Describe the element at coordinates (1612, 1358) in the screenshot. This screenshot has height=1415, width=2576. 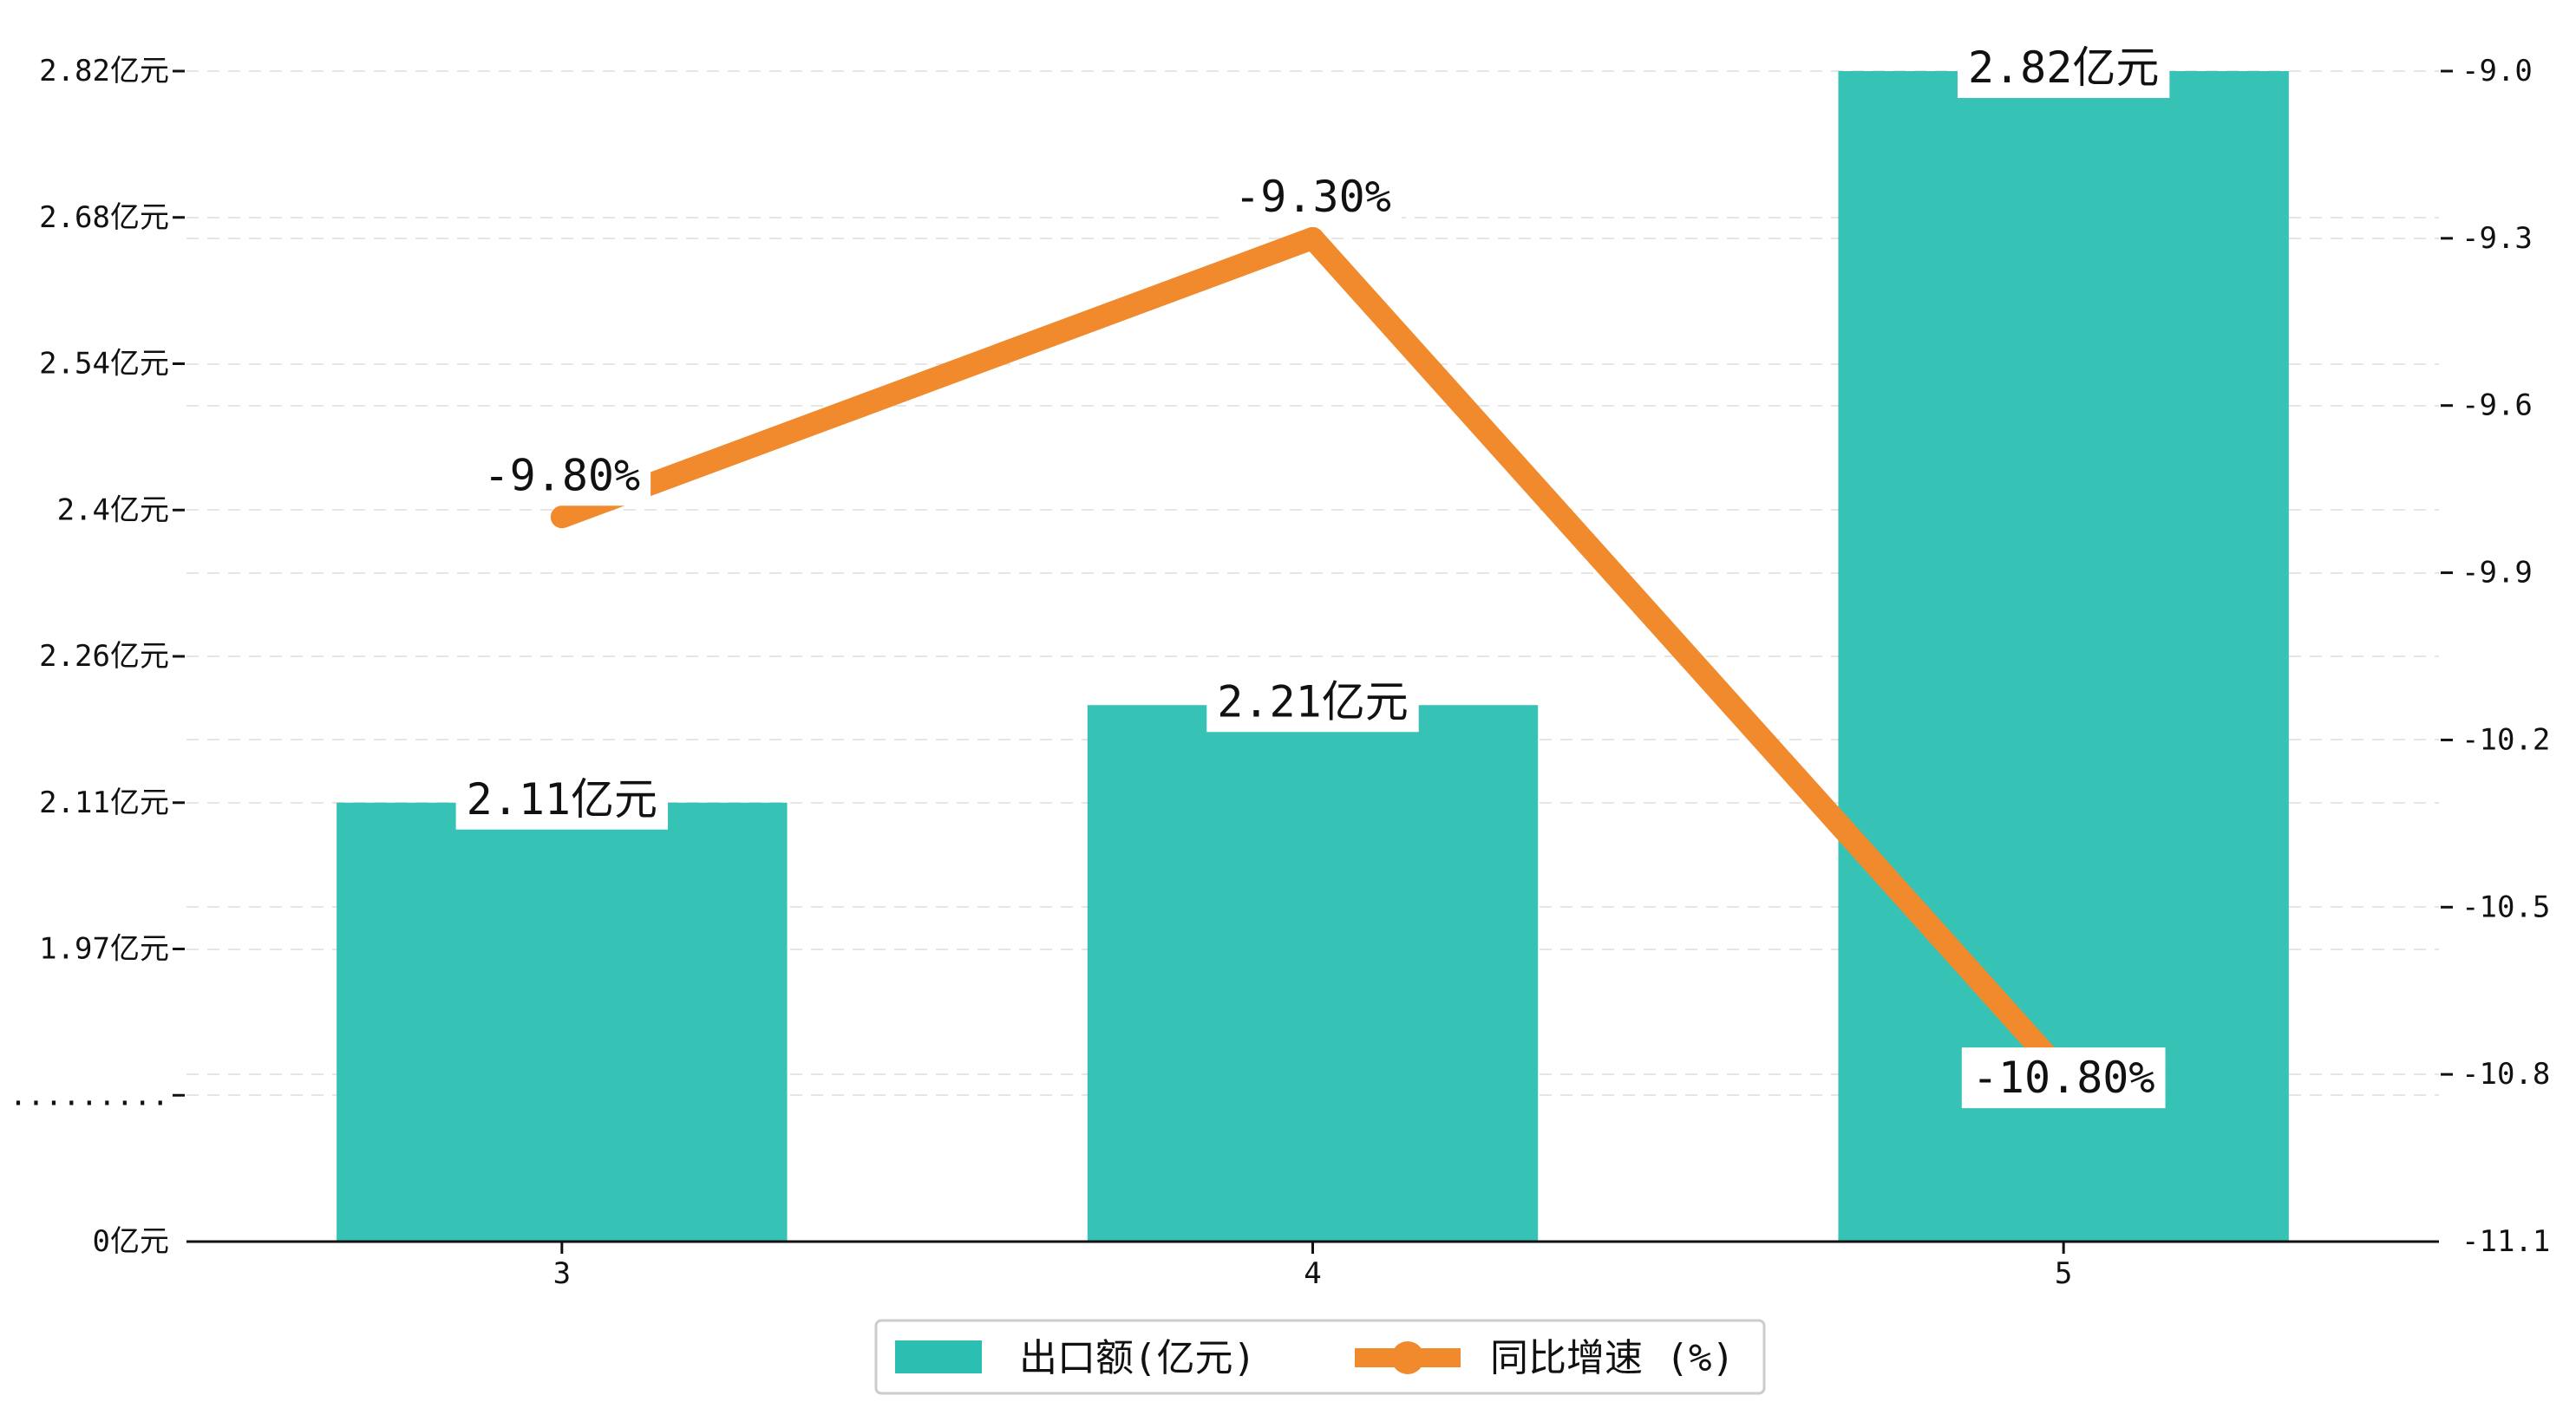
I see `legend-line-label: 同比增速 (%)` at that location.